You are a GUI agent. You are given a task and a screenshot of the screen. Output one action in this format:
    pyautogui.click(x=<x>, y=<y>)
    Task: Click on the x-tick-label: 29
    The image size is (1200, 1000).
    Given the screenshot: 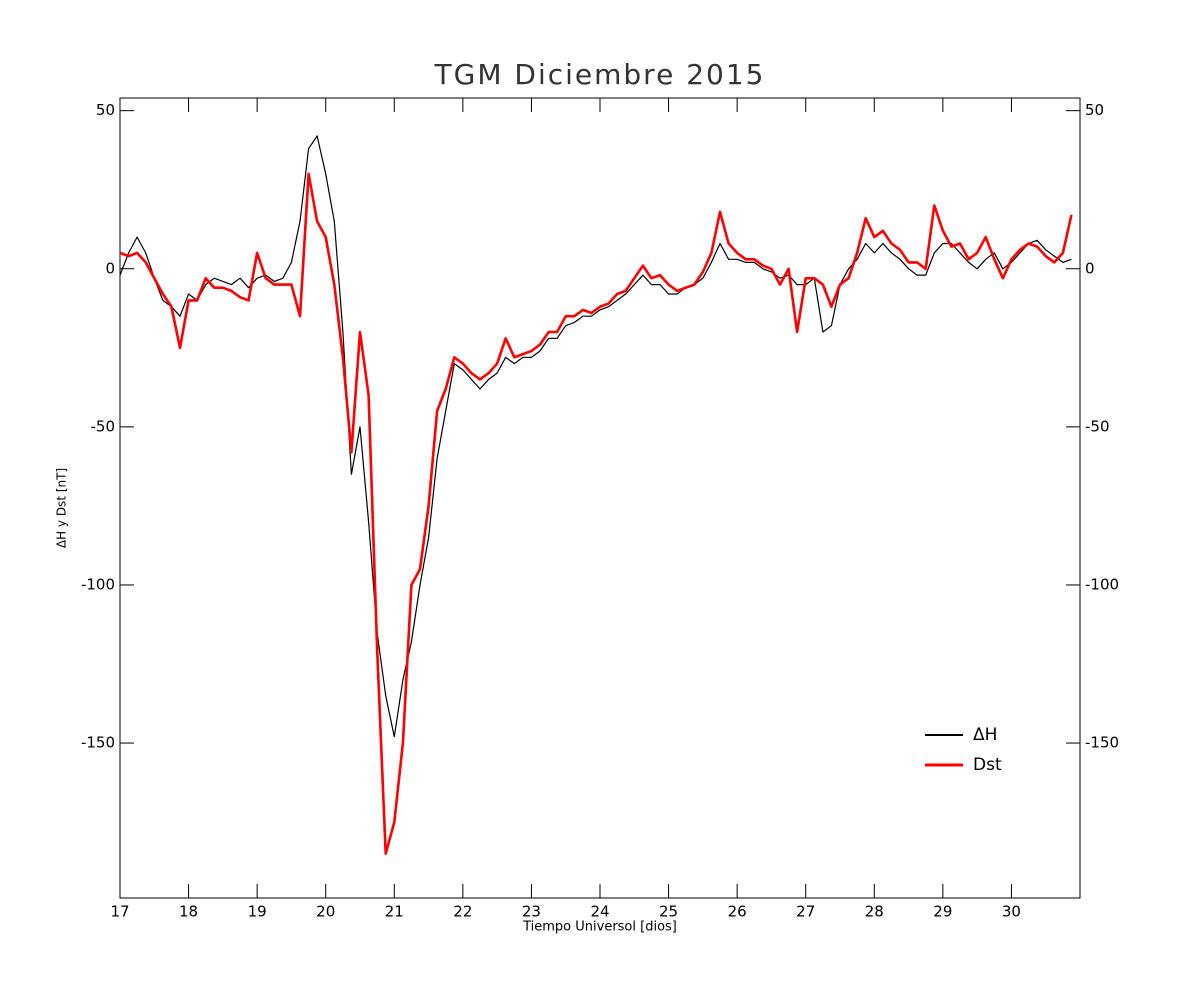 What is the action you would take?
    pyautogui.click(x=942, y=912)
    